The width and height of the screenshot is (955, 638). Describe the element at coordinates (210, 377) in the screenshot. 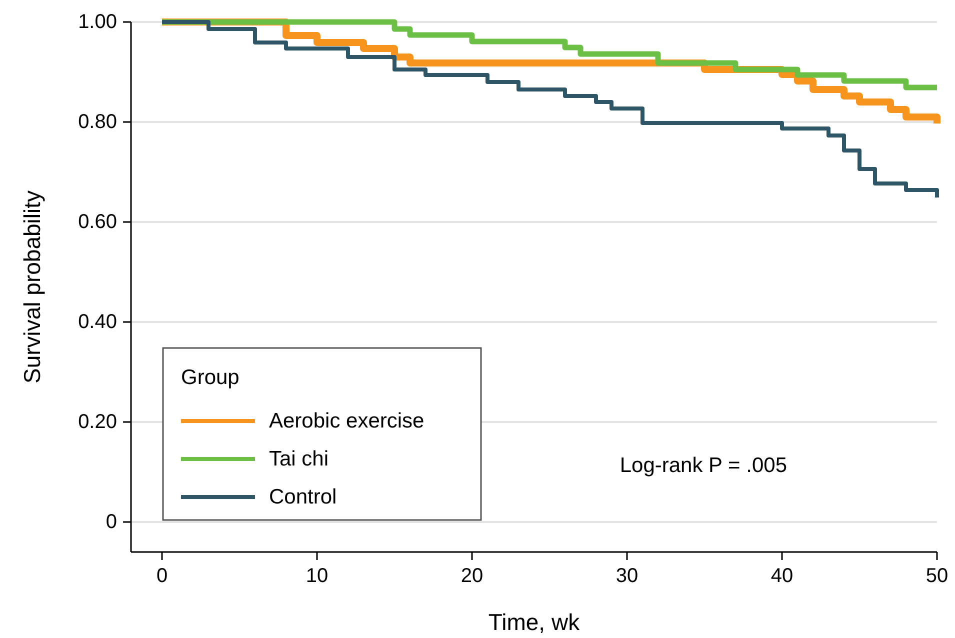

I see `legend-title: Group` at that location.